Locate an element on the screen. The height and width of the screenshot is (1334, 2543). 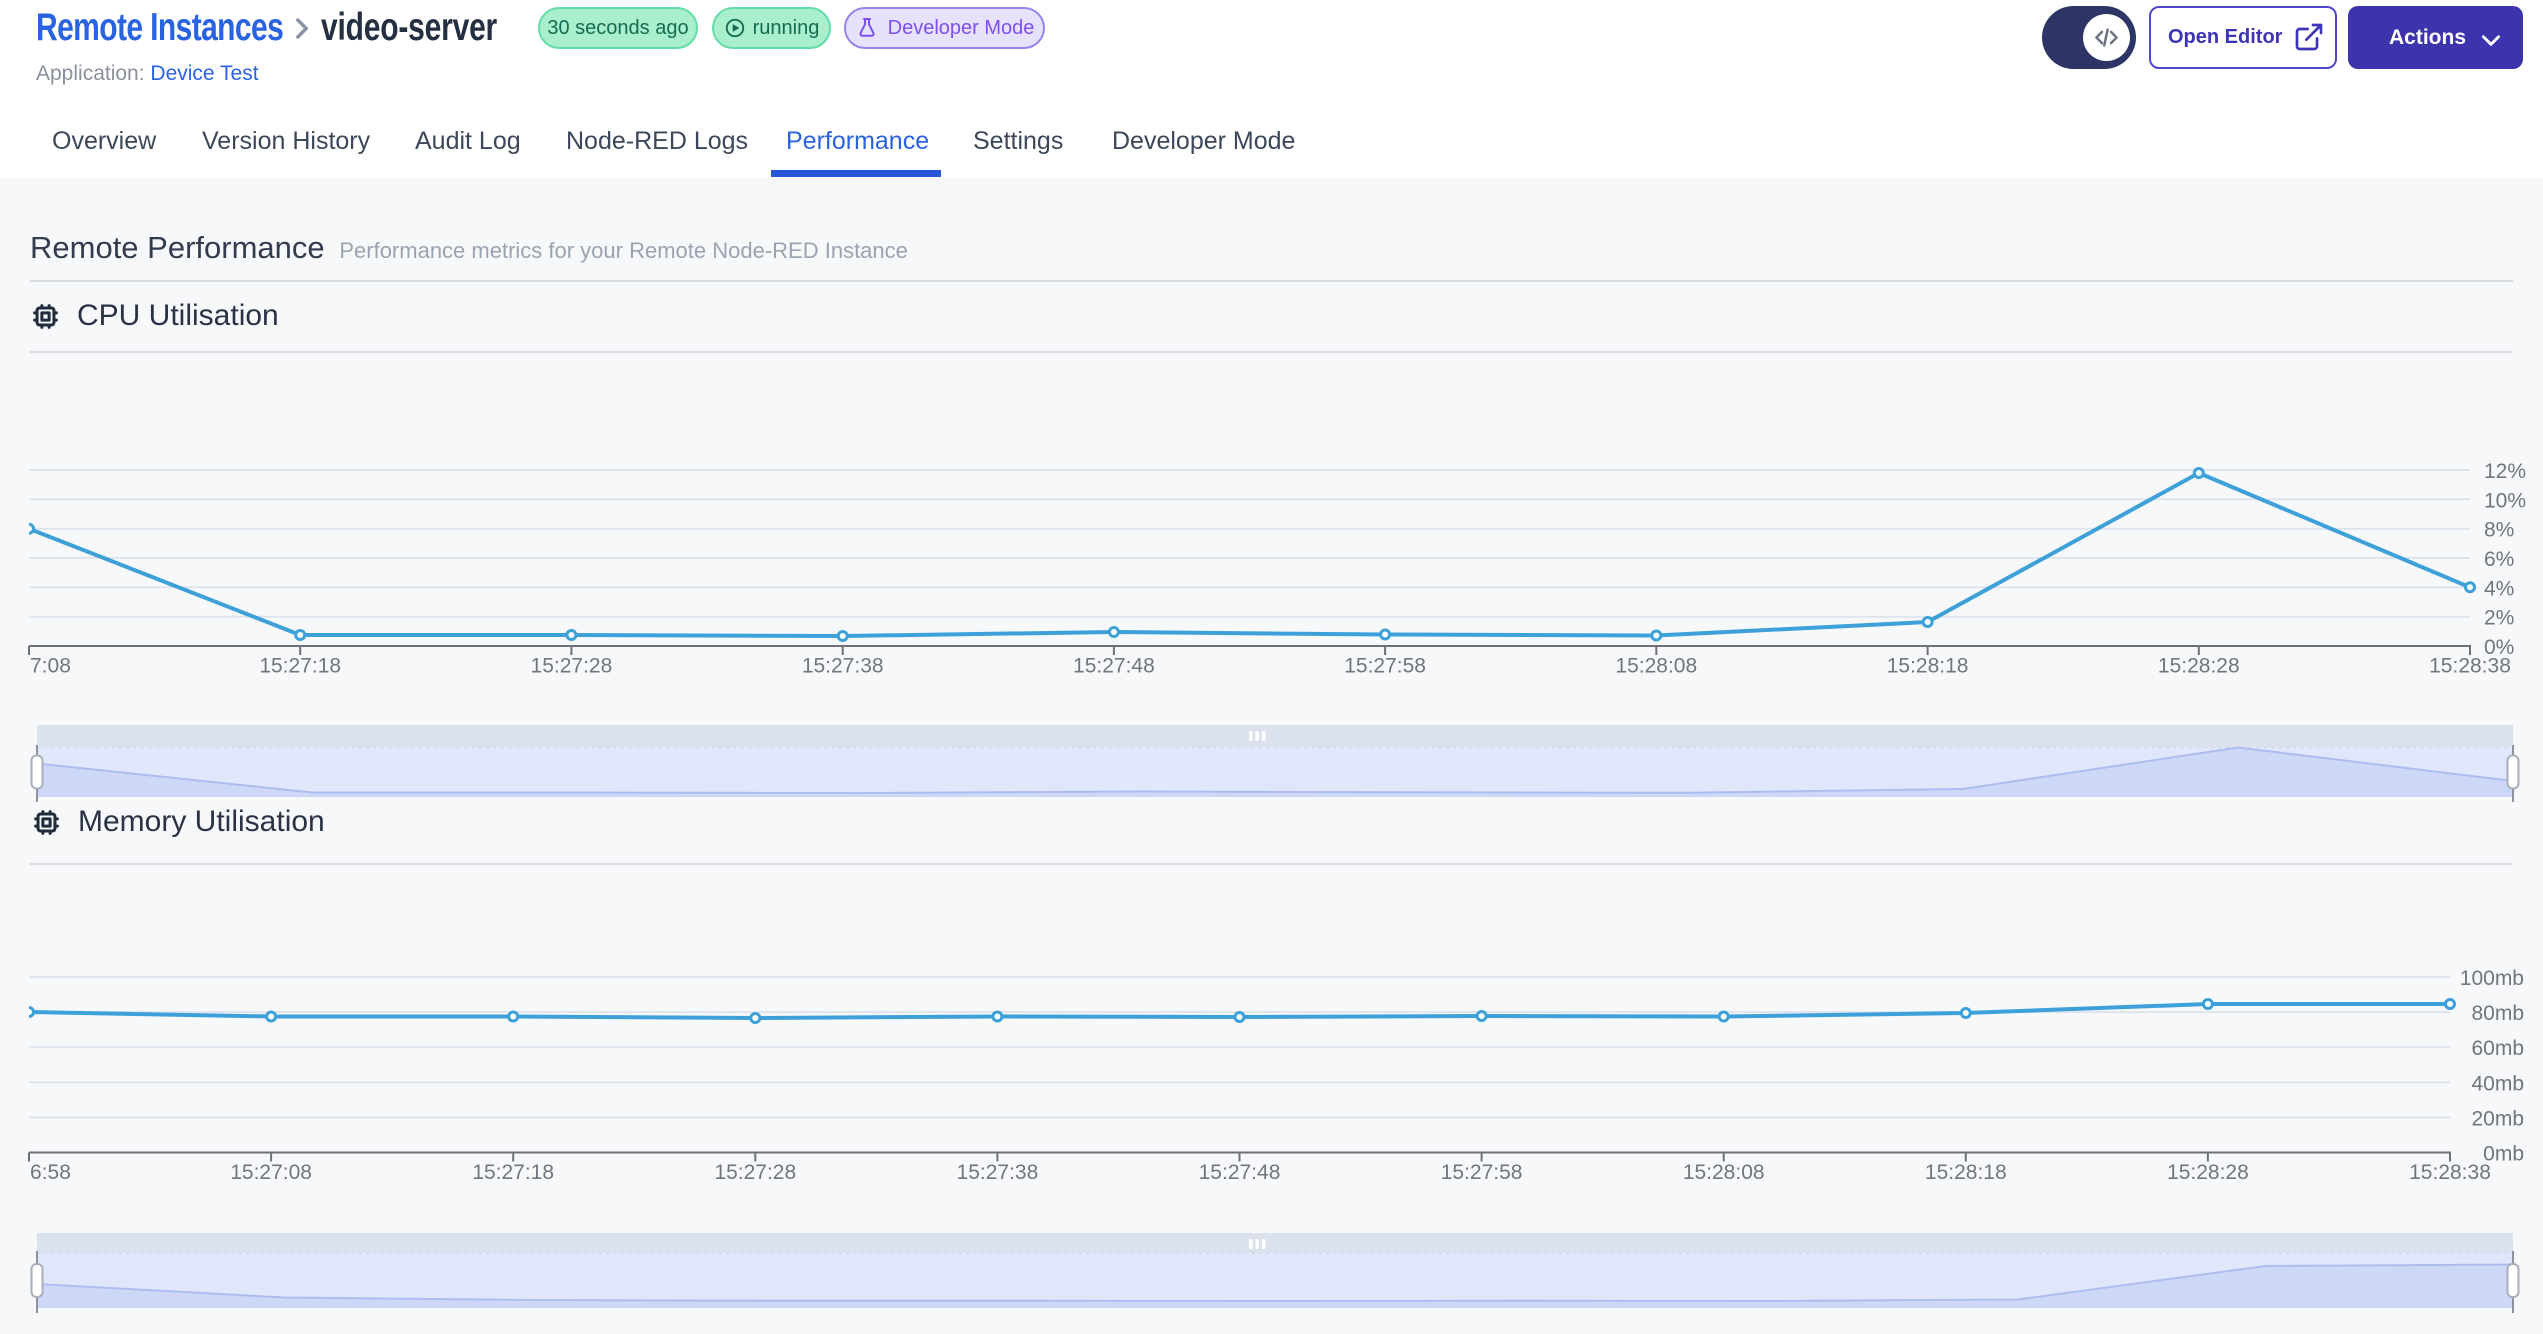
svg-text: 4% is located at coordinates (2499, 588).